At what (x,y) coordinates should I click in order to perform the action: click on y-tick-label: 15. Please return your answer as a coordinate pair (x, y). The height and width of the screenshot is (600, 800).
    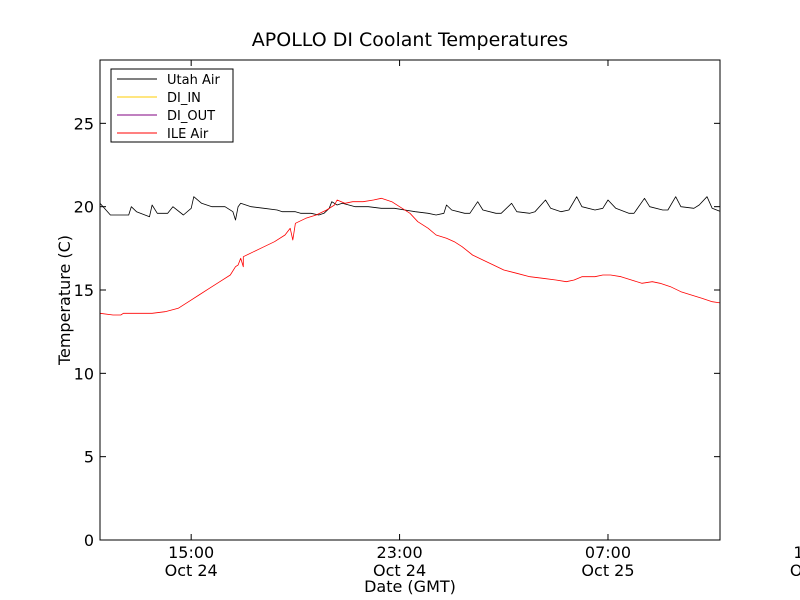
    Looking at the image, I should click on (84, 290).